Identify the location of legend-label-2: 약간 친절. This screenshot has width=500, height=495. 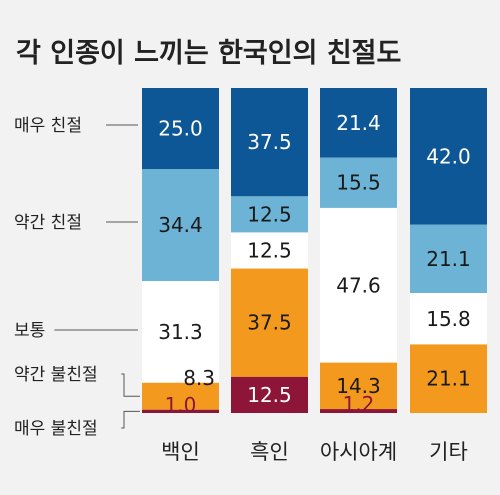
(48, 223).